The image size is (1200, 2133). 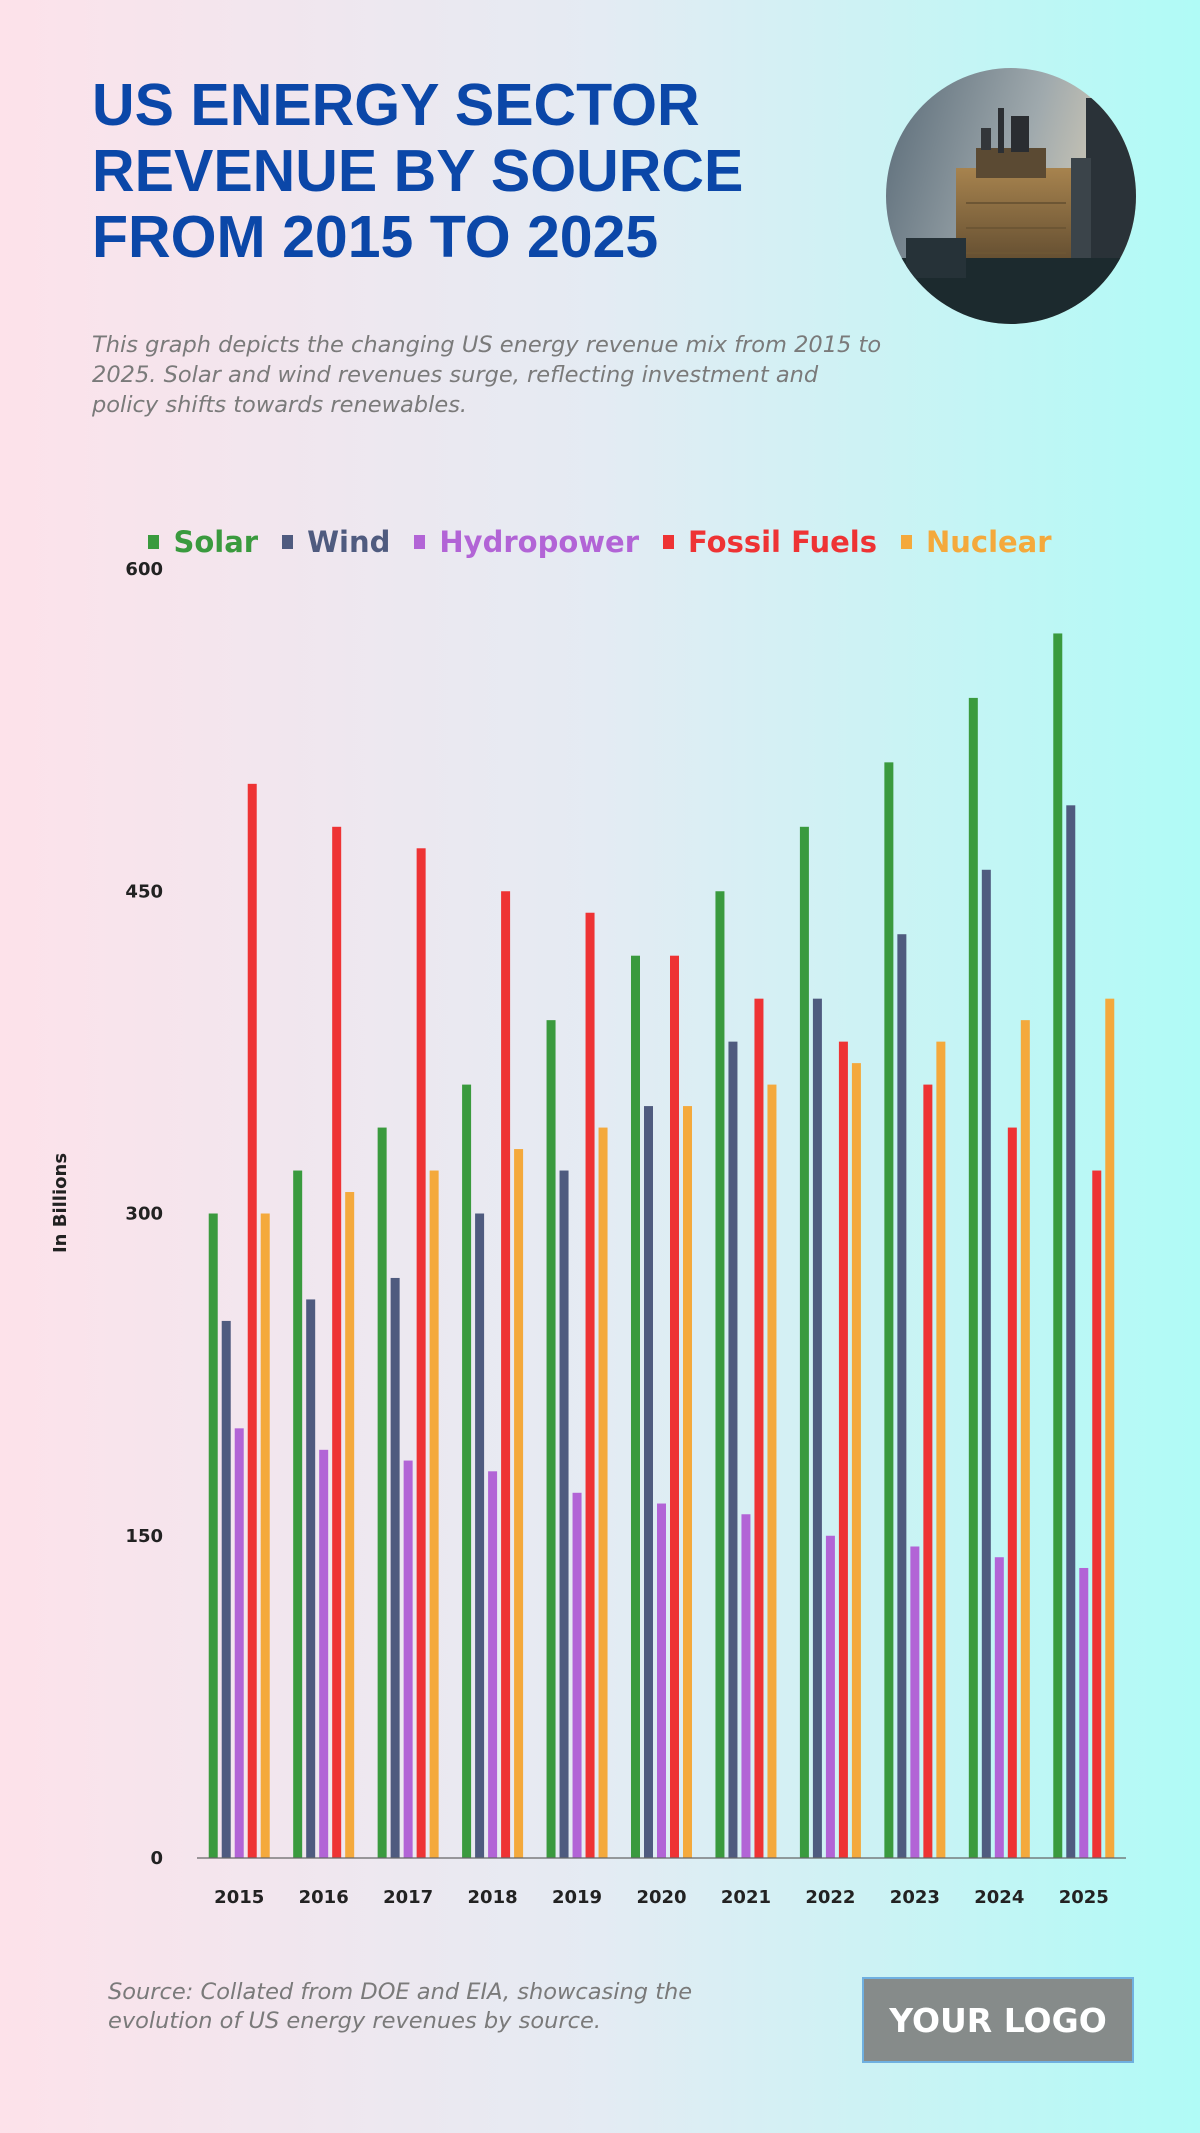 What do you see at coordinates (746, 1897) in the screenshot?
I see `x-tick-label: 2021` at bounding box center [746, 1897].